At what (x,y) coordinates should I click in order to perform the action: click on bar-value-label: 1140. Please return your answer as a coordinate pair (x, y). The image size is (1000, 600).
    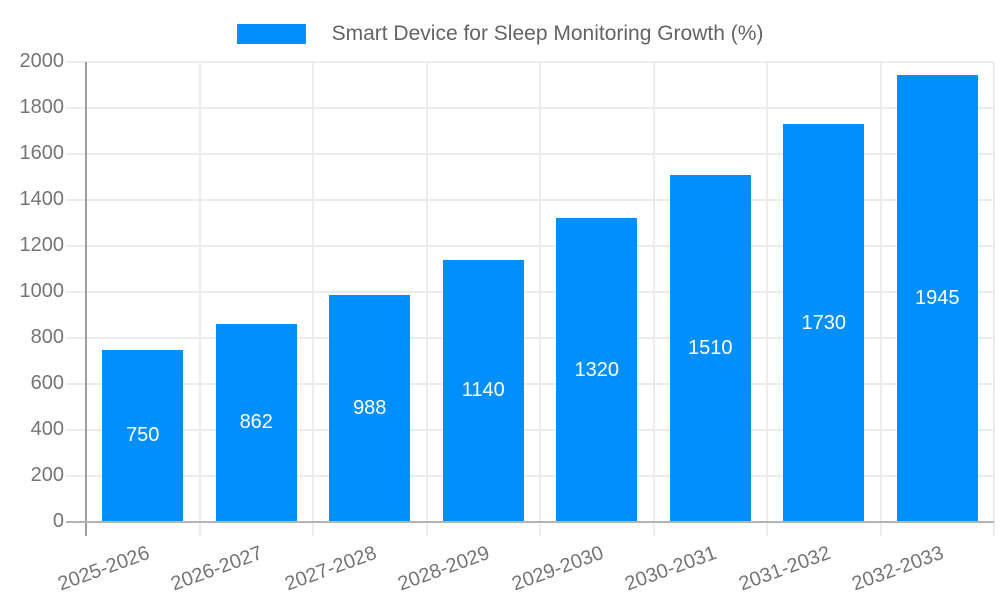
    Looking at the image, I should click on (483, 390).